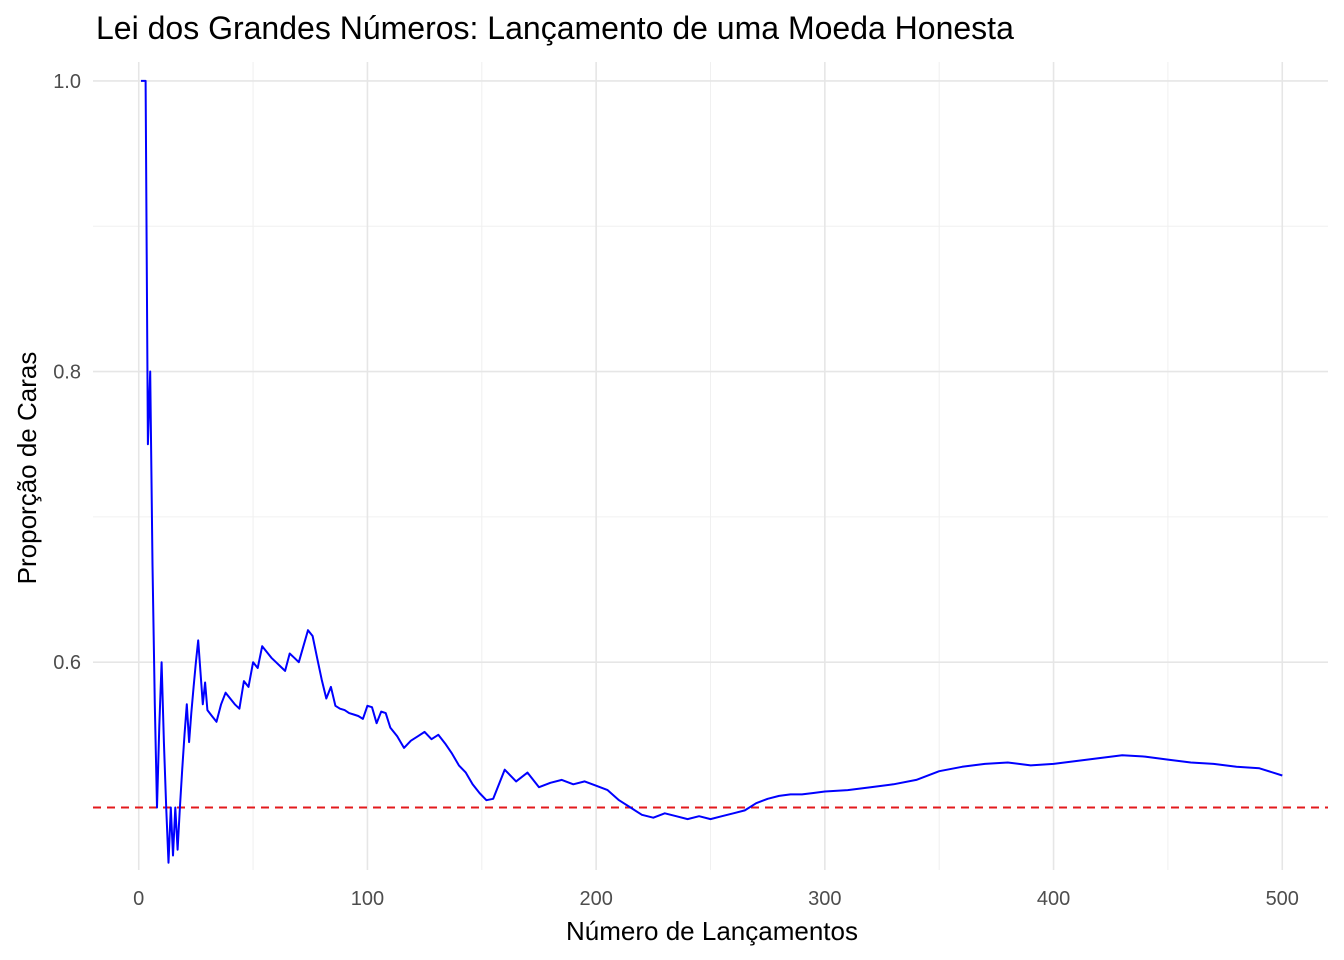 This screenshot has height=960, width=1344. What do you see at coordinates (716, 899) in the screenshot?
I see `x-axis-tick-labels: 0 100 200 300 400 500` at bounding box center [716, 899].